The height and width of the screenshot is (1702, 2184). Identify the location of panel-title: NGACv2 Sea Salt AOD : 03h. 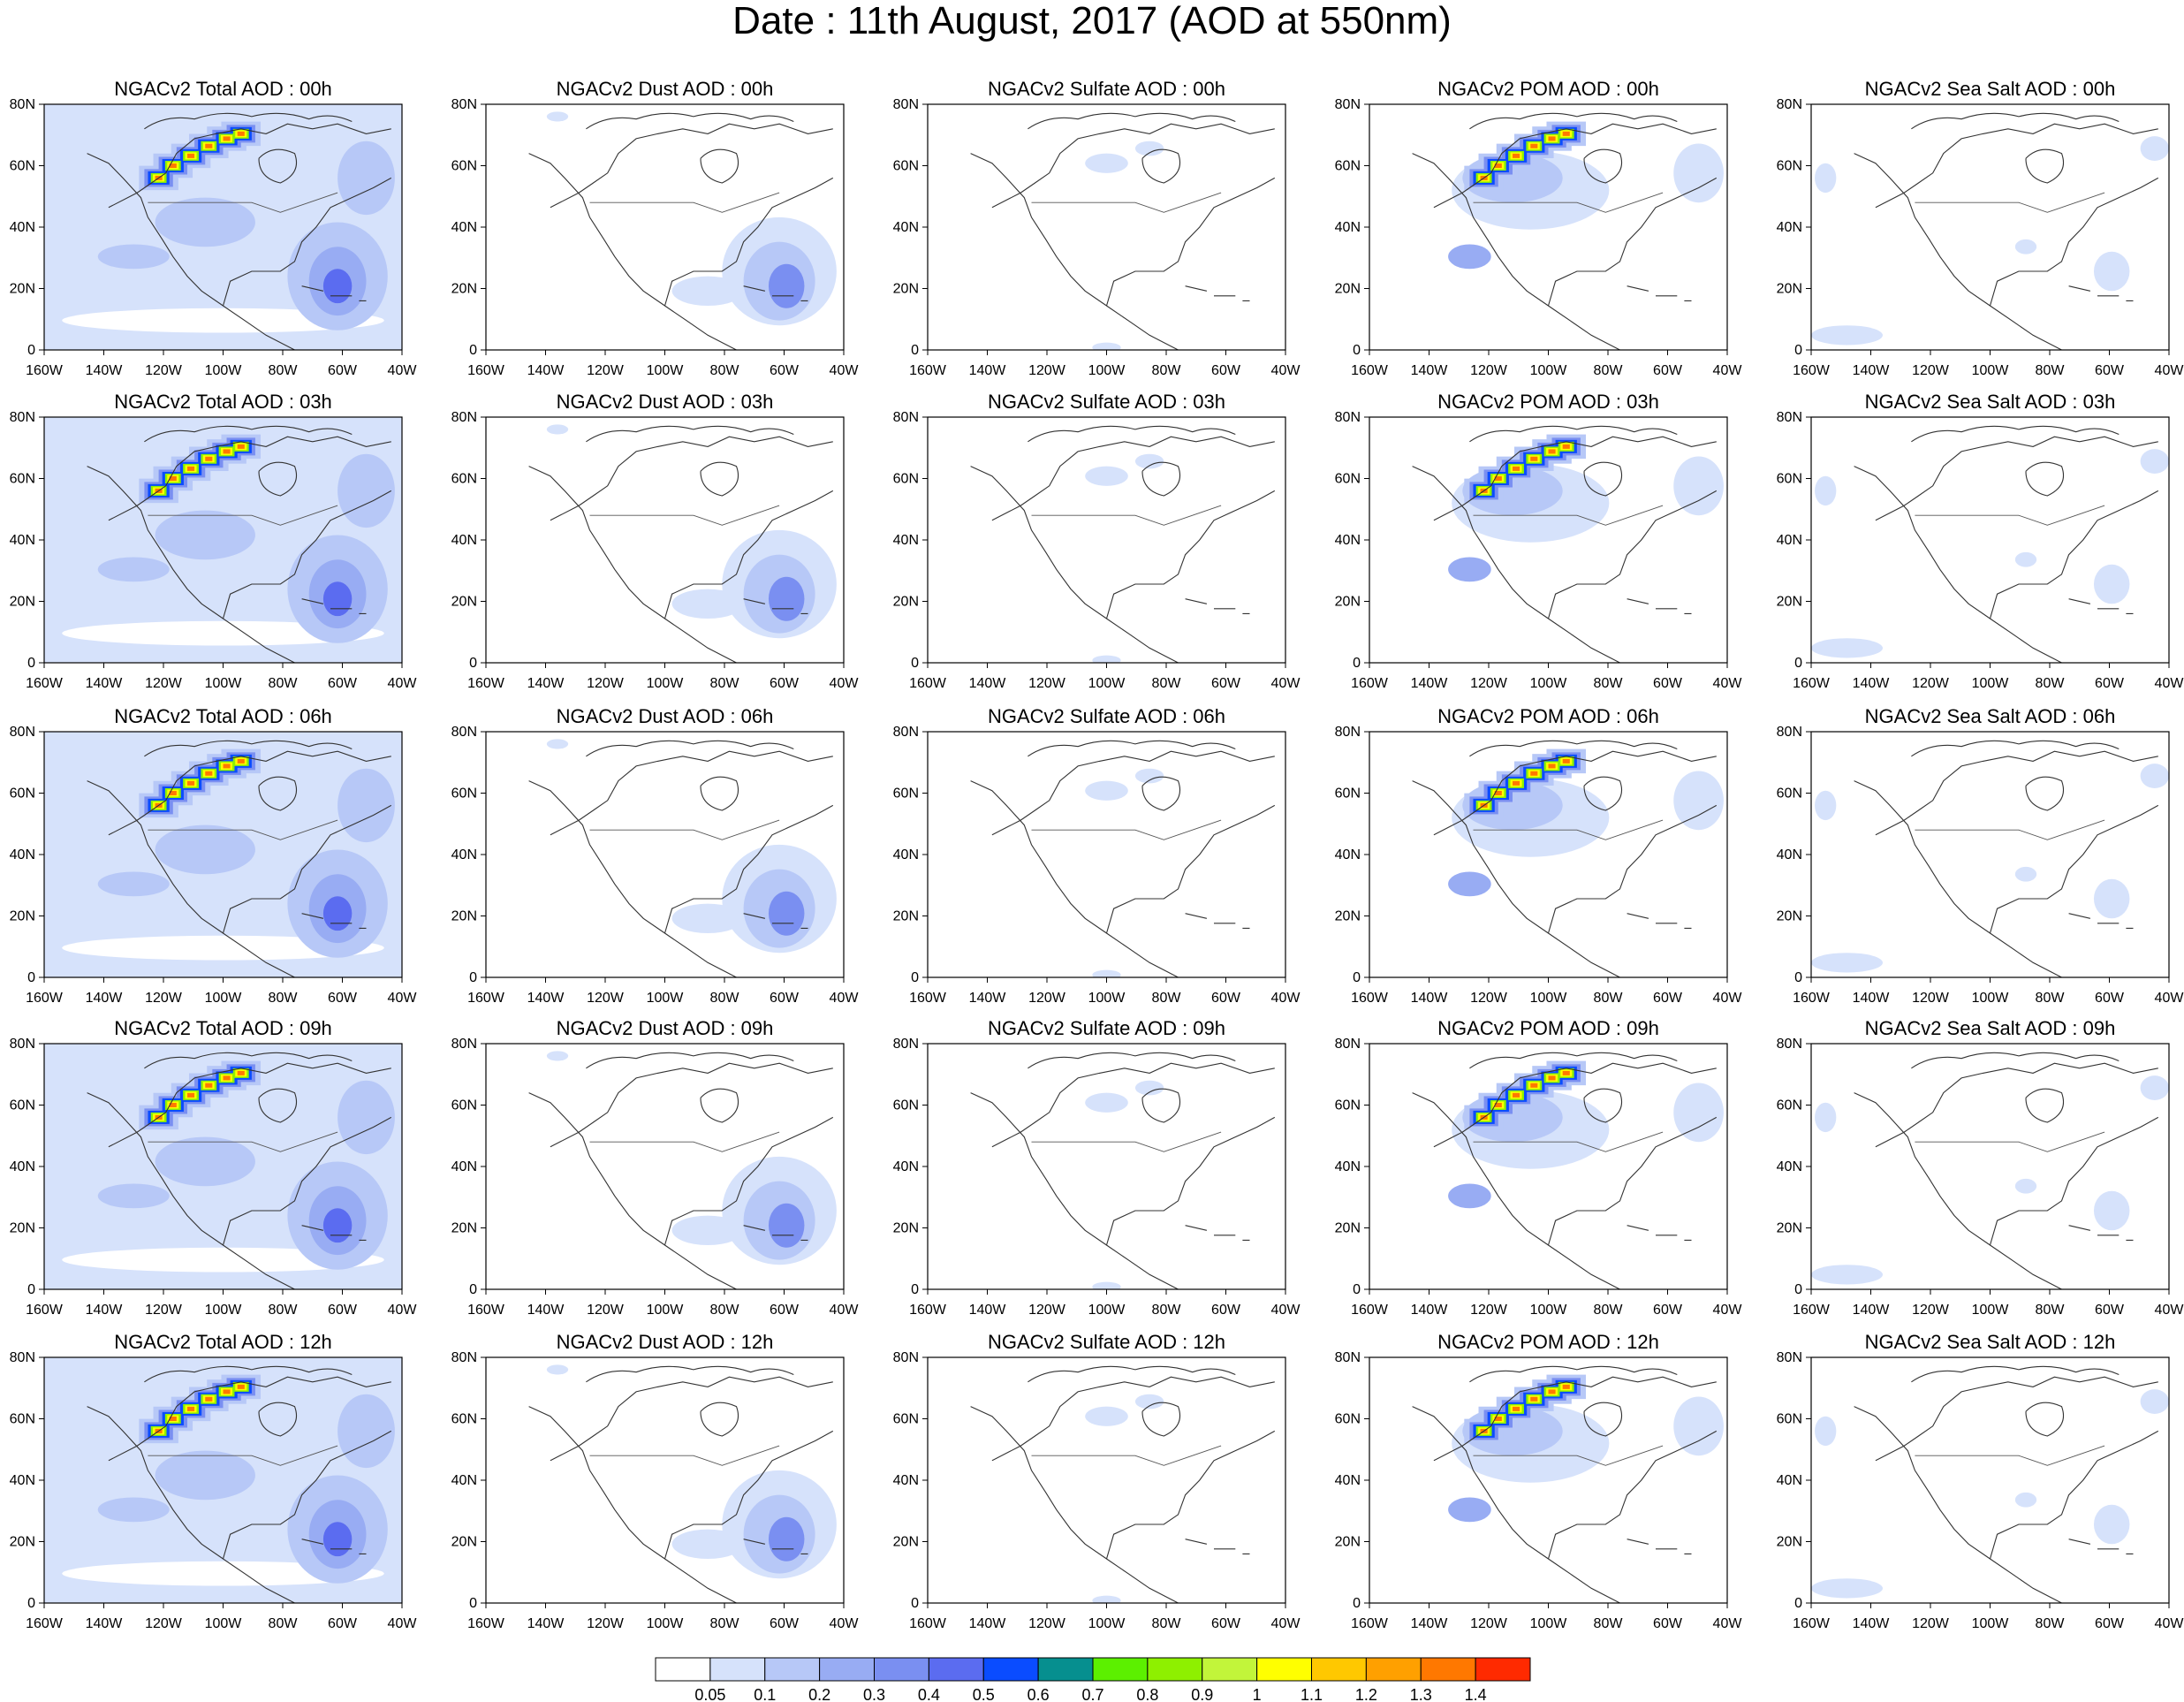
(1990, 402).